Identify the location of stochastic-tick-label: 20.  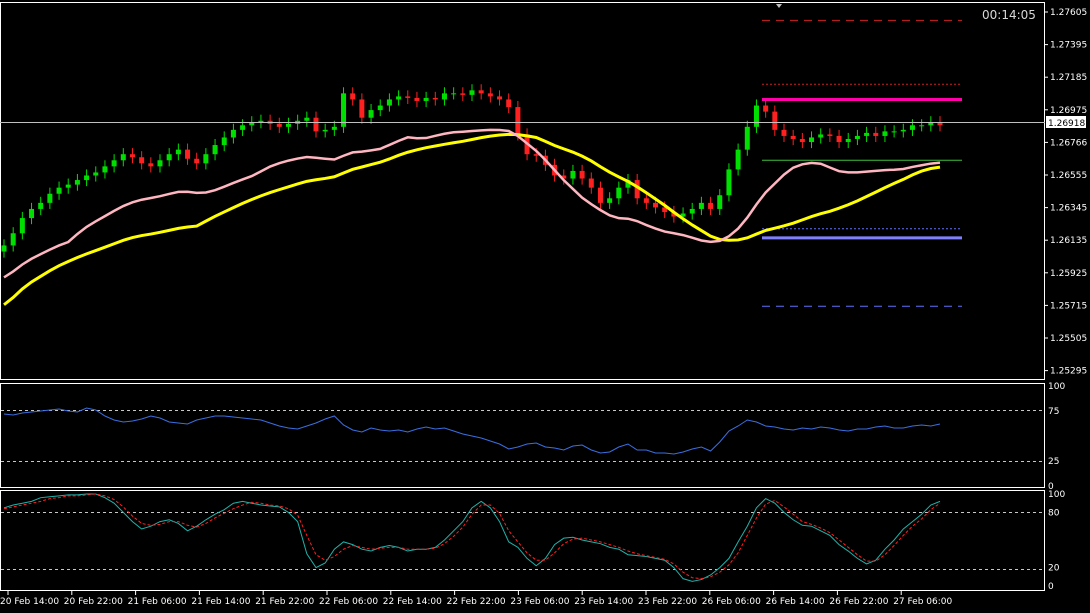
(1054, 569).